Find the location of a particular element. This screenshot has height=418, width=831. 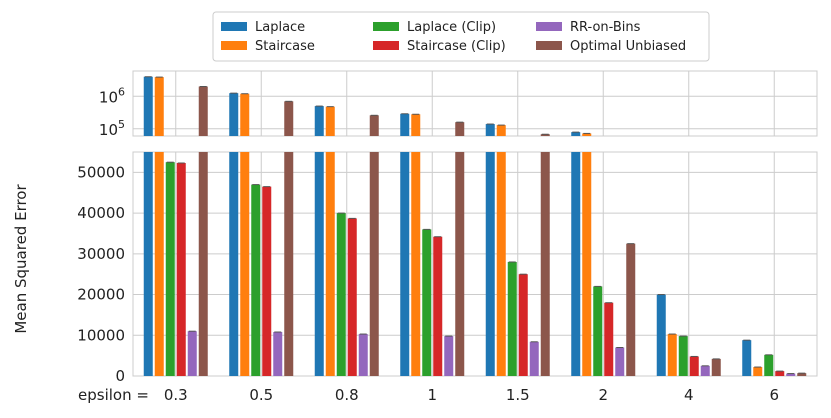

upper-panel: 10⁵ 10⁶ is located at coordinates (458, 104).